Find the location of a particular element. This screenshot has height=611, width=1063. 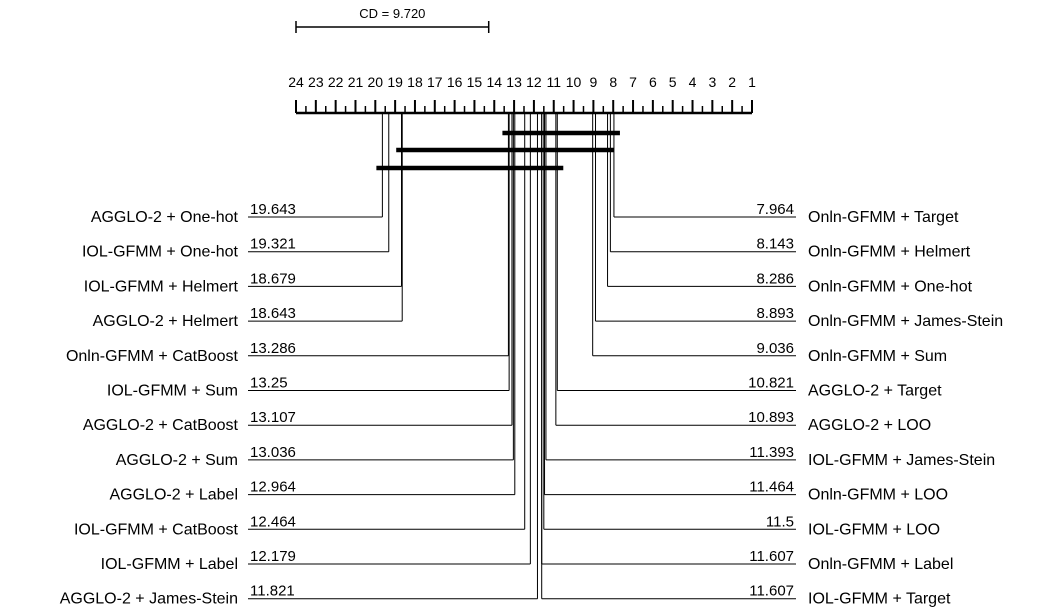

axis-tick-label: 12 is located at coordinates (534, 82).